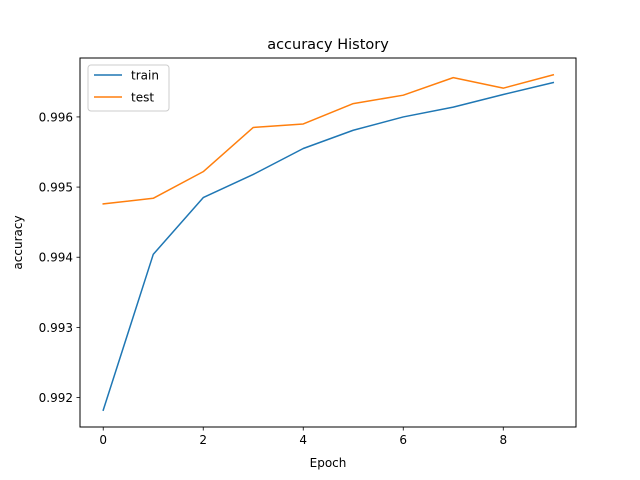 The height and width of the screenshot is (480, 640). What do you see at coordinates (18, 242) in the screenshot?
I see `y-axis-label: accuracy` at bounding box center [18, 242].